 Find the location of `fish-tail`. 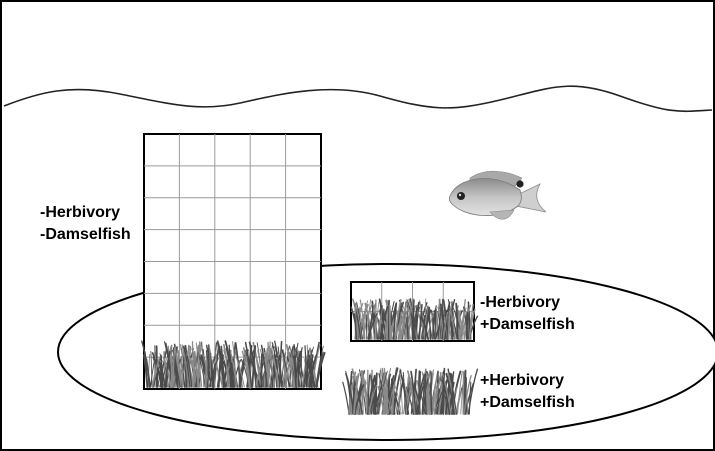

fish-tail is located at coordinates (530, 198).